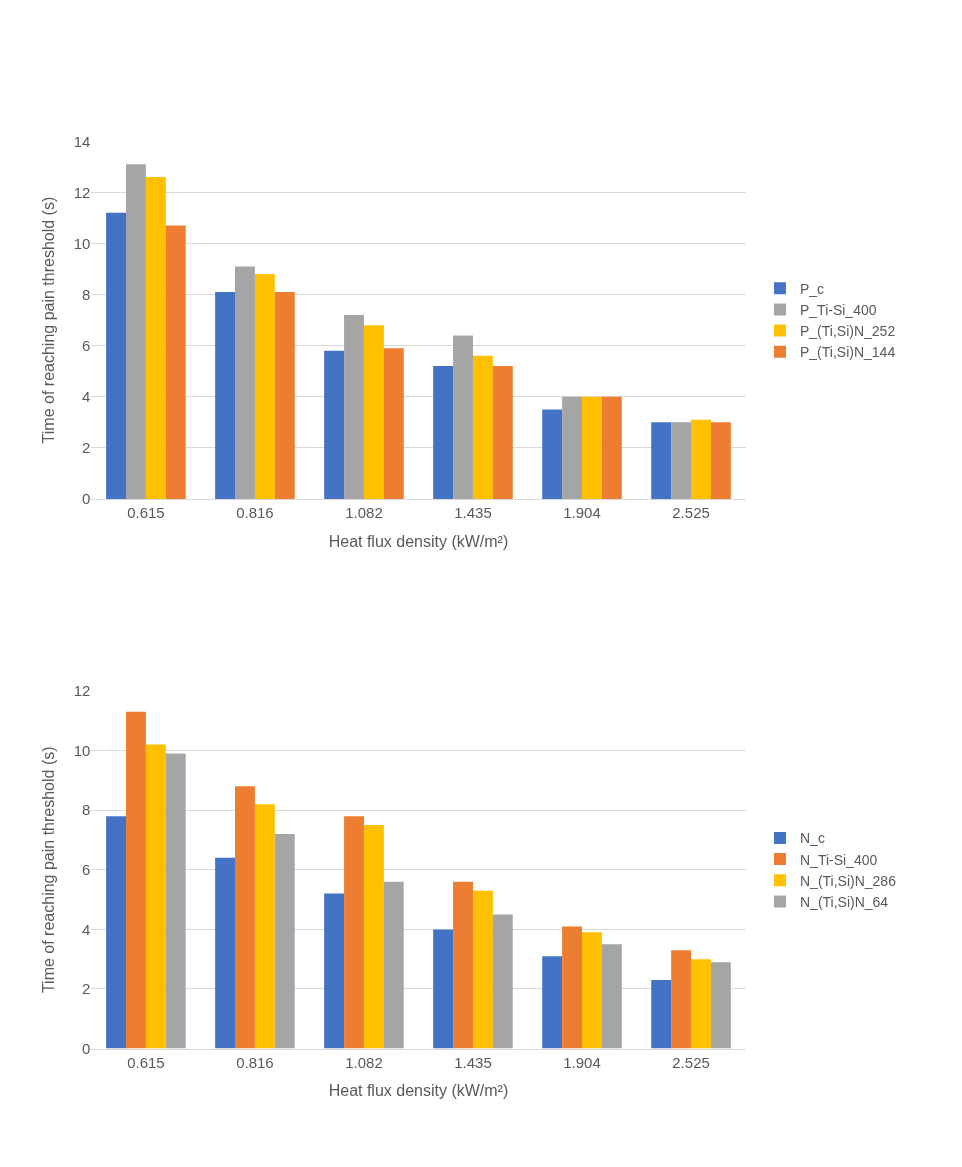 This screenshot has width=962, height=1167. Describe the element at coordinates (844, 901) in the screenshot. I see `legend-label: N_(Ti,Si)N_64` at that location.